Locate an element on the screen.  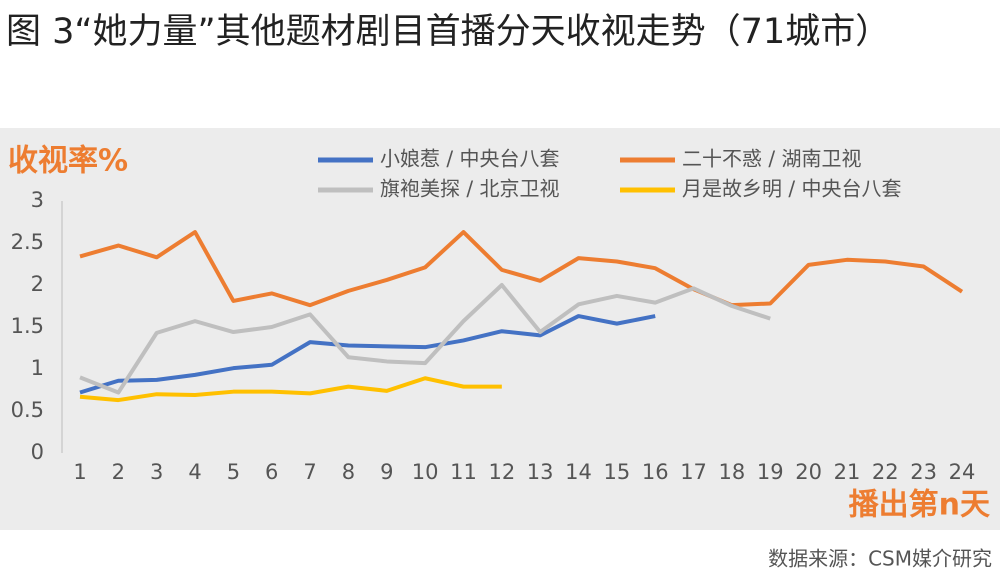
x-tick-label: 8 is located at coordinates (348, 472).